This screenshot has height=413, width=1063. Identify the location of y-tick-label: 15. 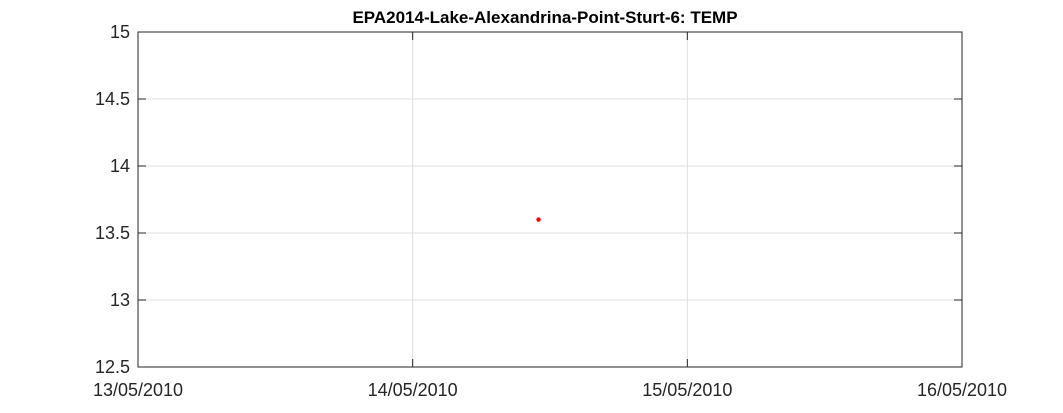
(120, 32).